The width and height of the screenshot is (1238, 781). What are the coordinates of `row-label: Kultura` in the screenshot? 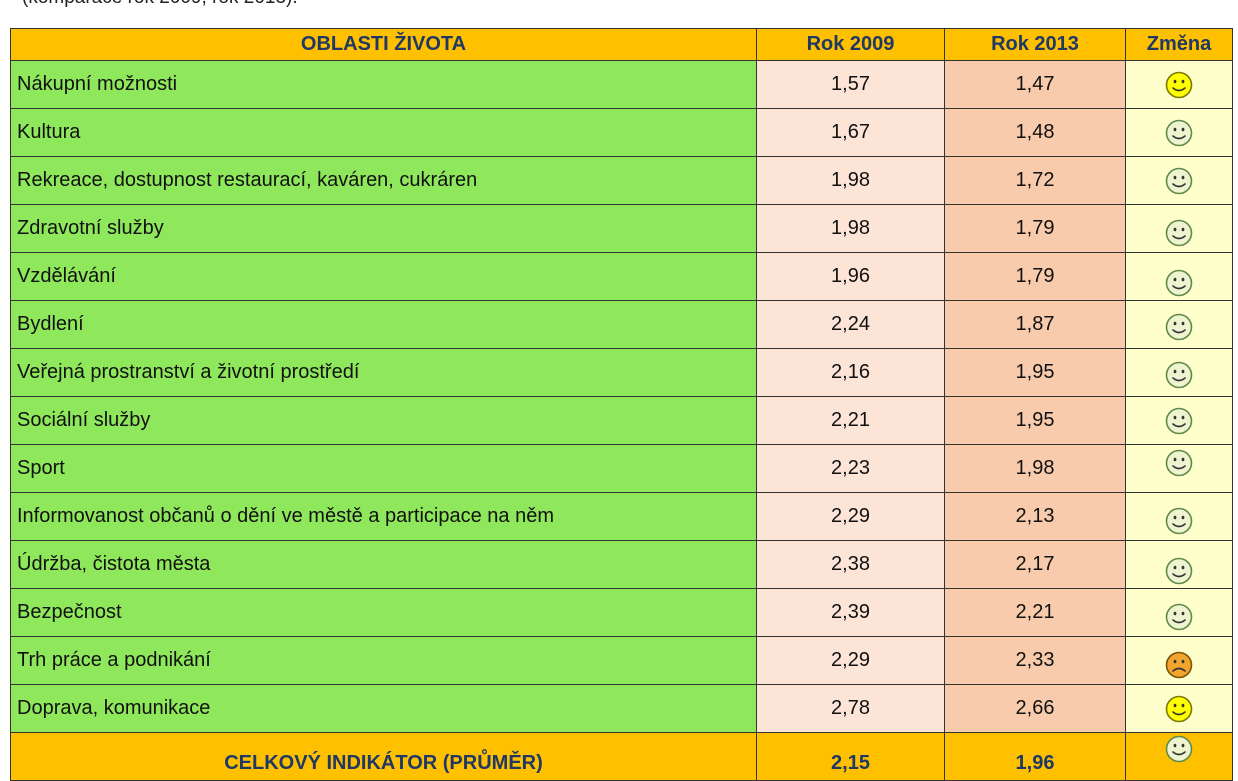 It's located at (383, 132).